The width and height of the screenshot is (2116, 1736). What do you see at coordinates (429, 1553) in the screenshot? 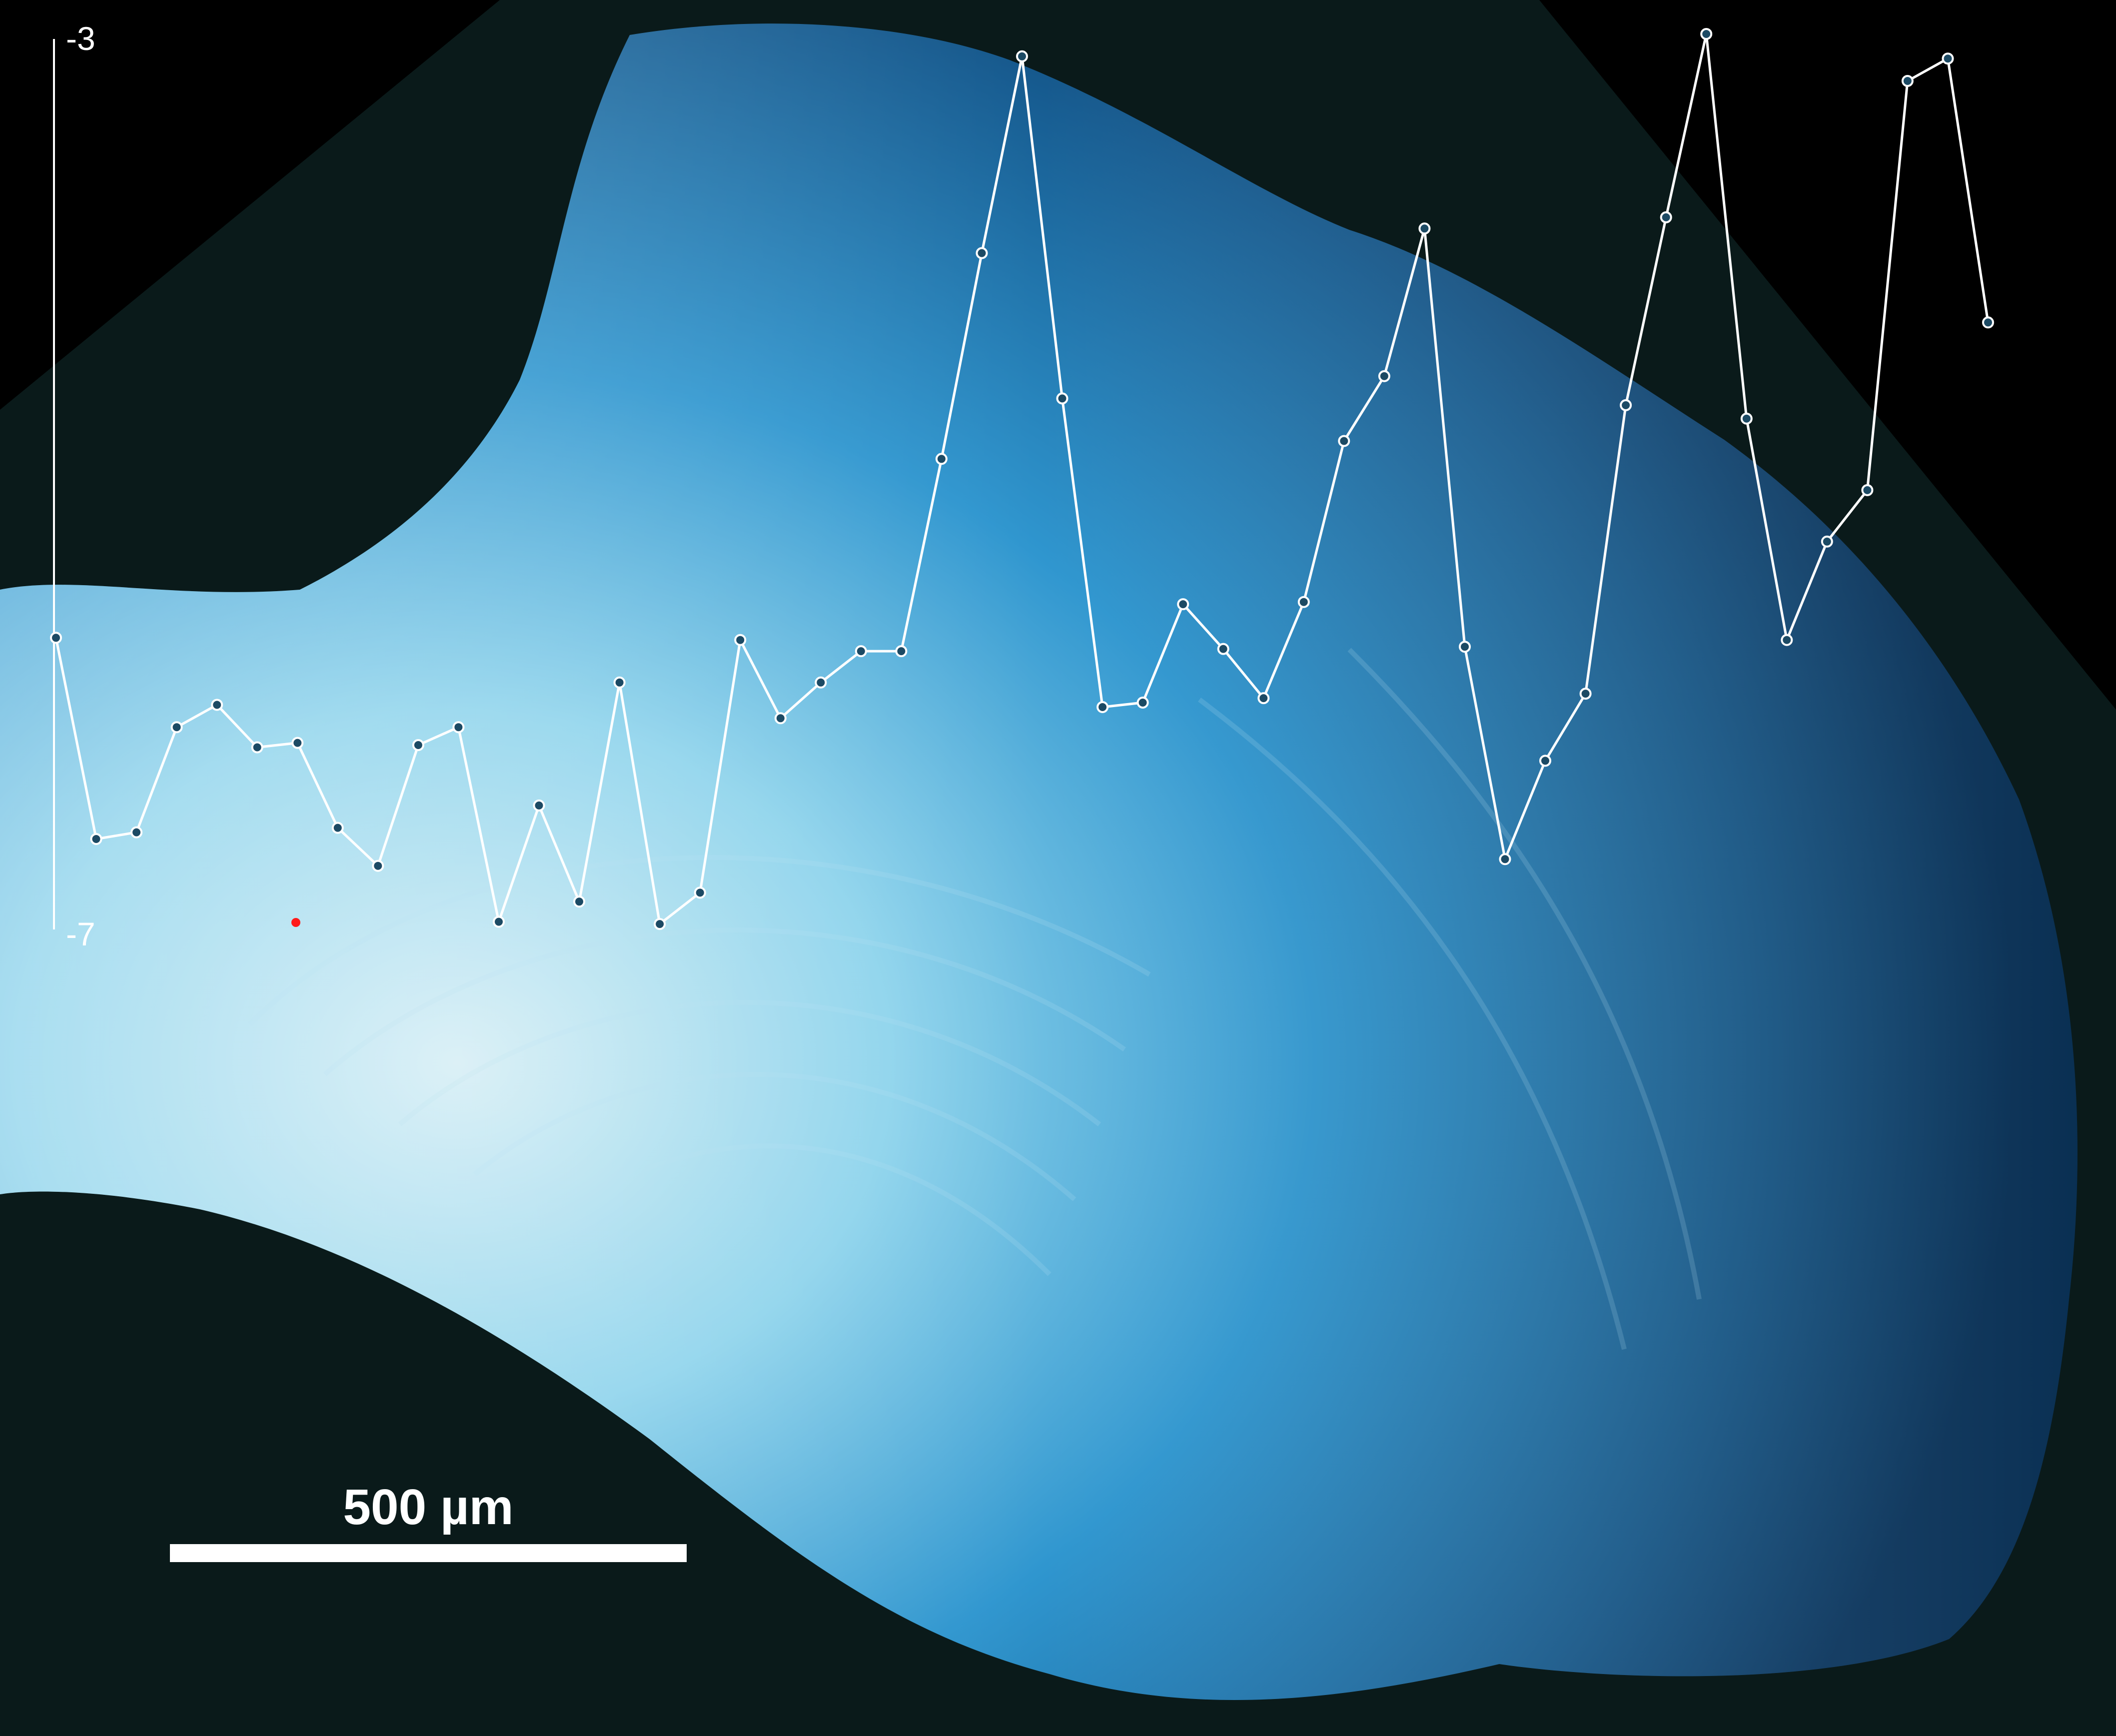
I see `scale-bar-line` at bounding box center [429, 1553].